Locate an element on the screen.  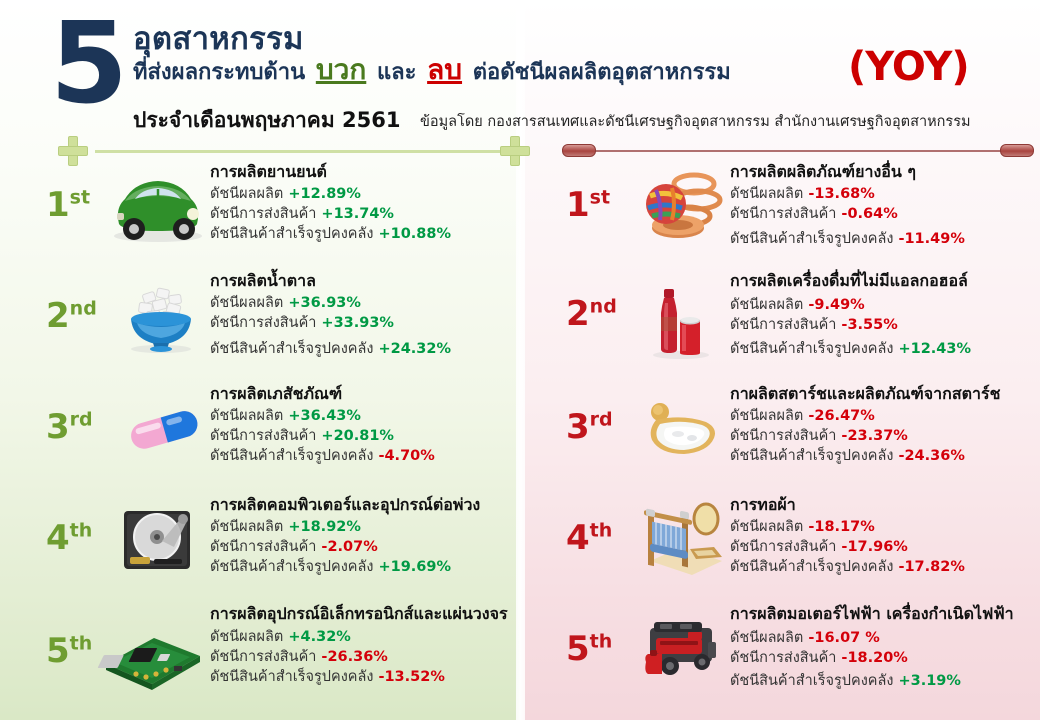
metric-inventory: ดัชนีสินค้าสำเร็จรูปคงคลัง -11.49% is located at coordinates (847, 239).